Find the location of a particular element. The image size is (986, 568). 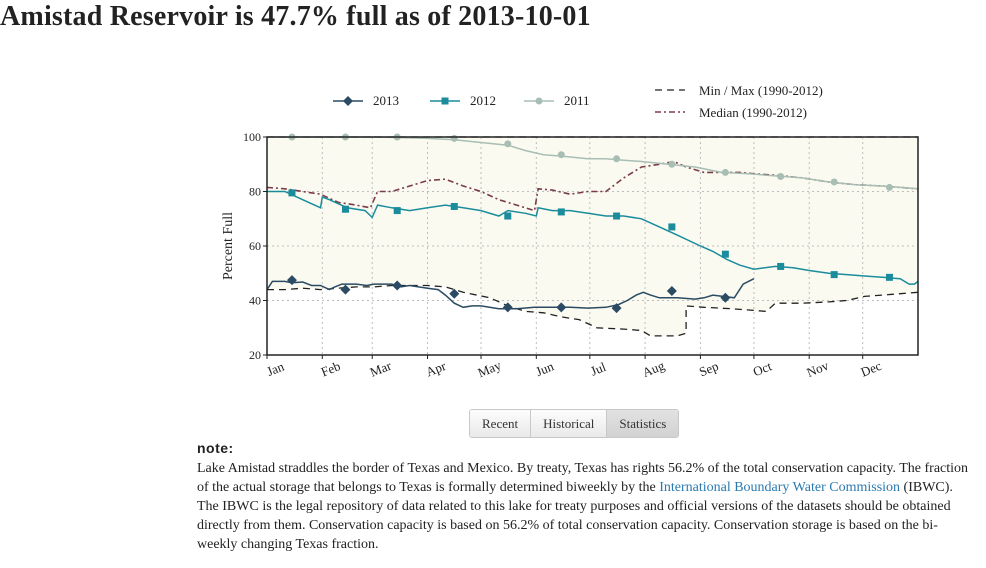

x-tick-label: Jun is located at coordinates (544, 368).